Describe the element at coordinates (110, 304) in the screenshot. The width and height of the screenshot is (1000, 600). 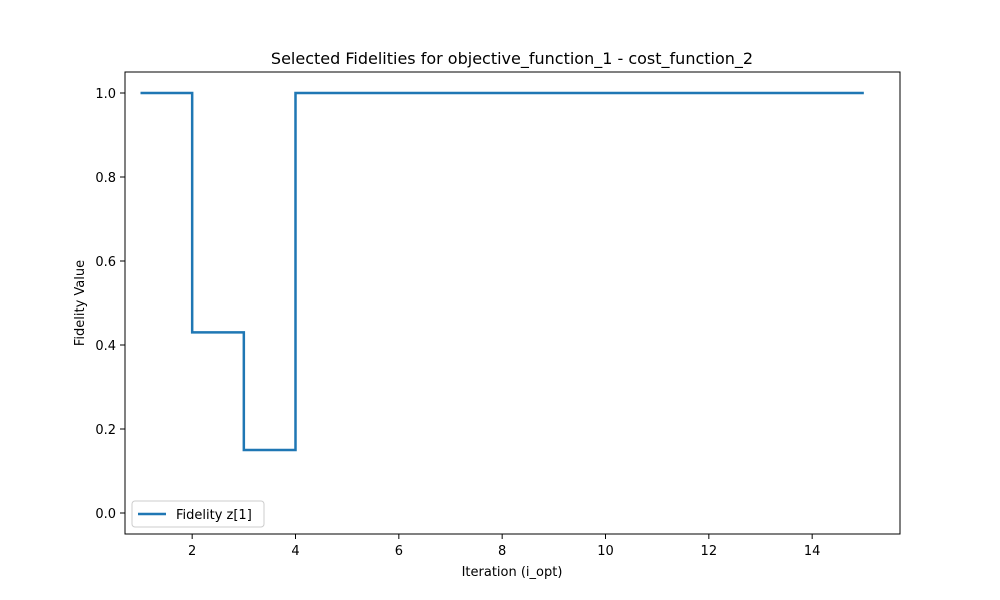
I see `y-axis-ticks: 0.0 0.2 0.4 0.6 0.8 1.0` at that location.